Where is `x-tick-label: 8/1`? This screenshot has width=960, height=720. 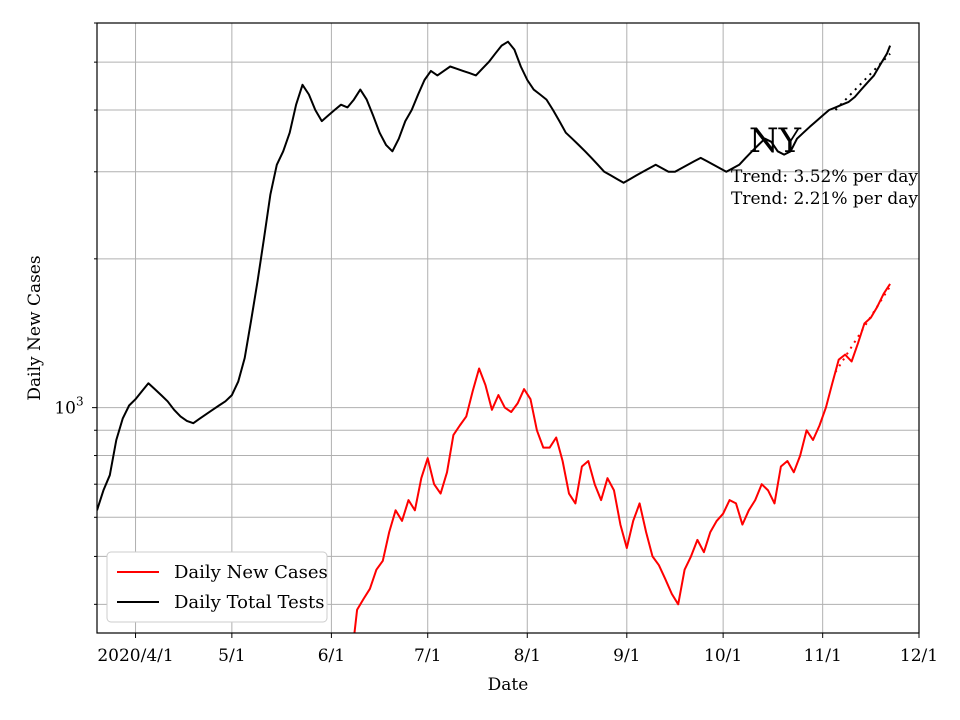 x-tick-label: 8/1 is located at coordinates (527, 656).